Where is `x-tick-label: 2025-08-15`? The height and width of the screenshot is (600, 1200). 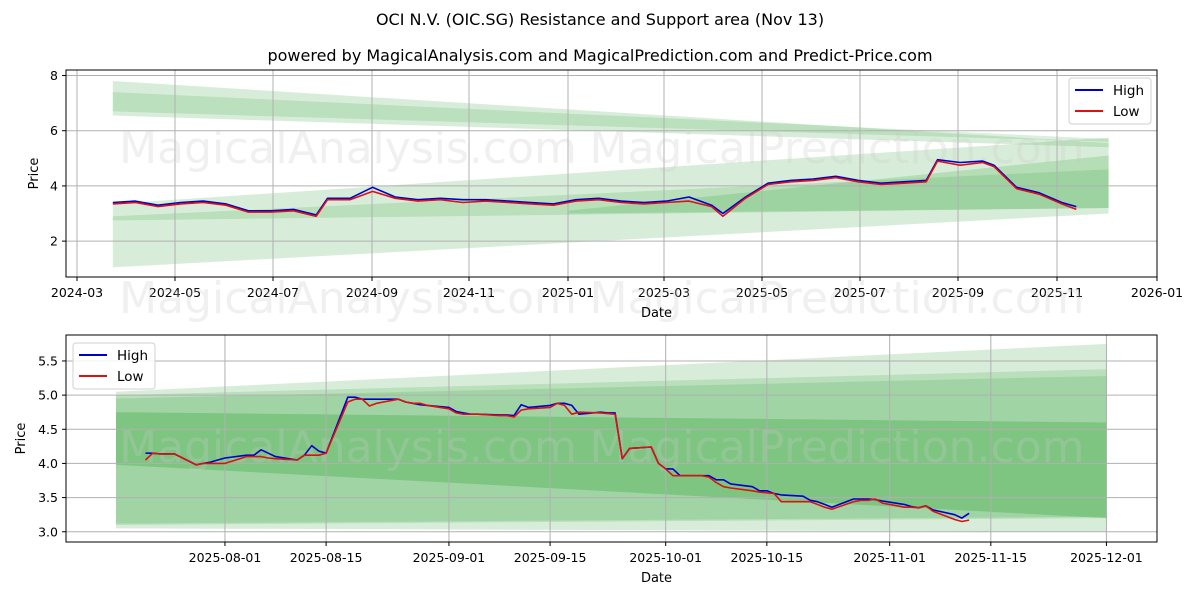
x-tick-label: 2025-08-15 is located at coordinates (326, 557).